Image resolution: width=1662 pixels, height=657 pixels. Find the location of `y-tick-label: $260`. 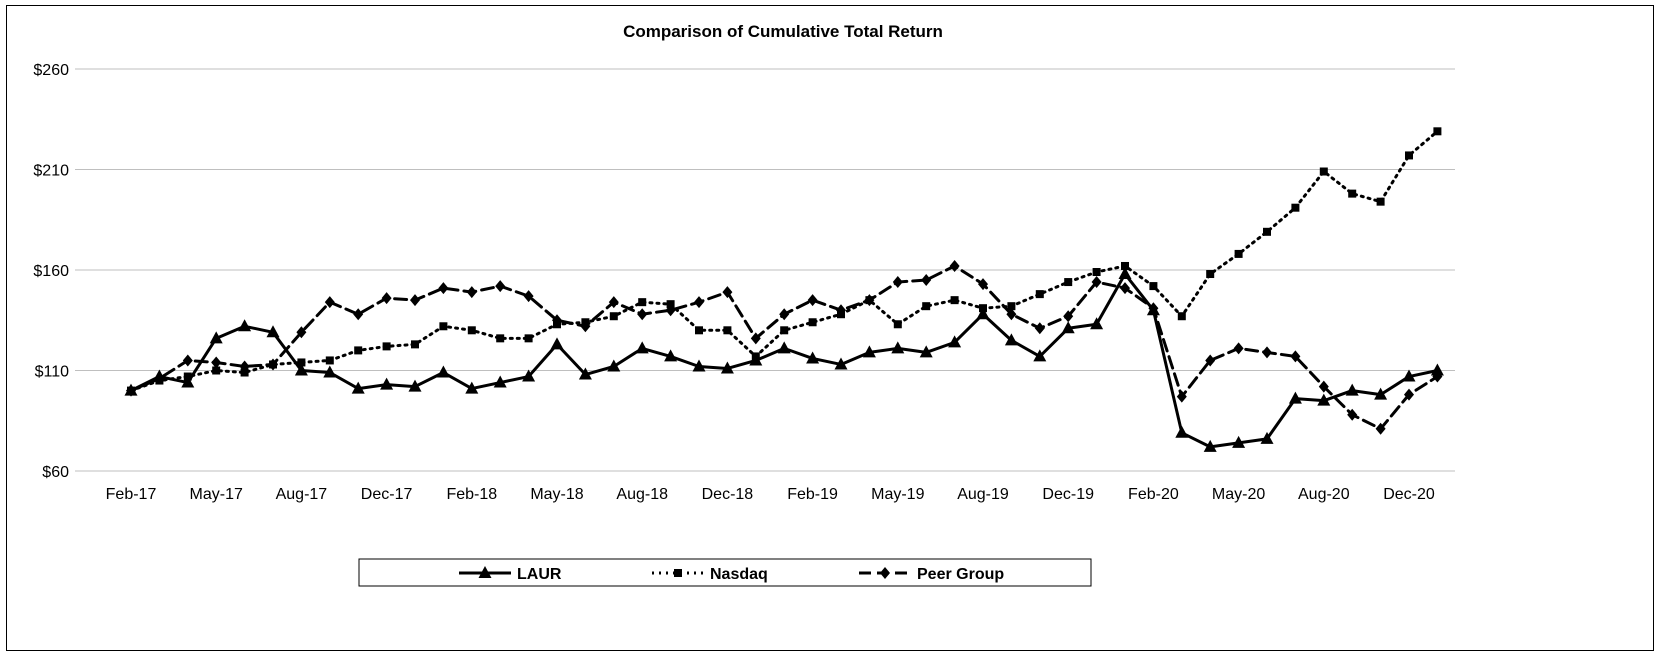

y-tick-label: $260 is located at coordinates (51, 70).